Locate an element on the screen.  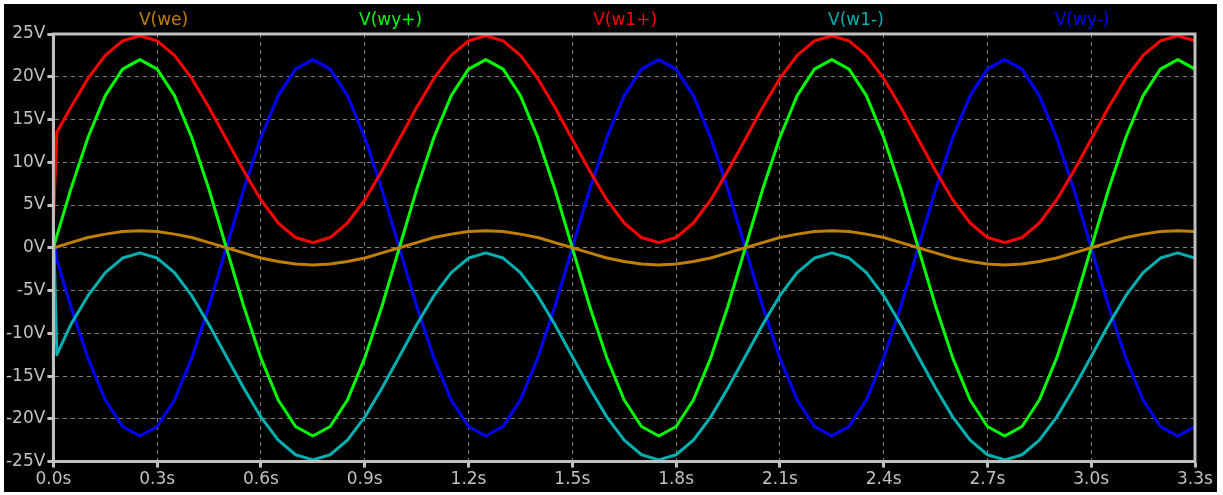
text: V(we) is located at coordinates (163, 19).